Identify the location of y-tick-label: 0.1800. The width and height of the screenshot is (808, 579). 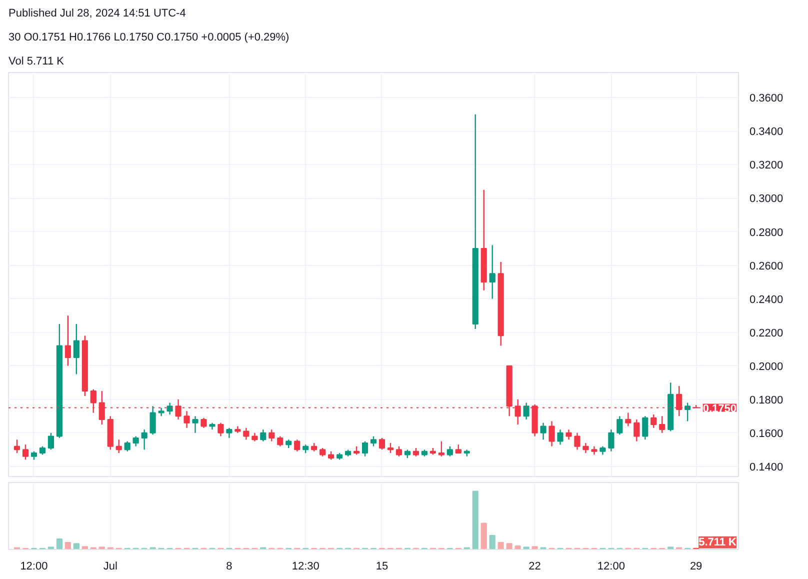
(767, 400).